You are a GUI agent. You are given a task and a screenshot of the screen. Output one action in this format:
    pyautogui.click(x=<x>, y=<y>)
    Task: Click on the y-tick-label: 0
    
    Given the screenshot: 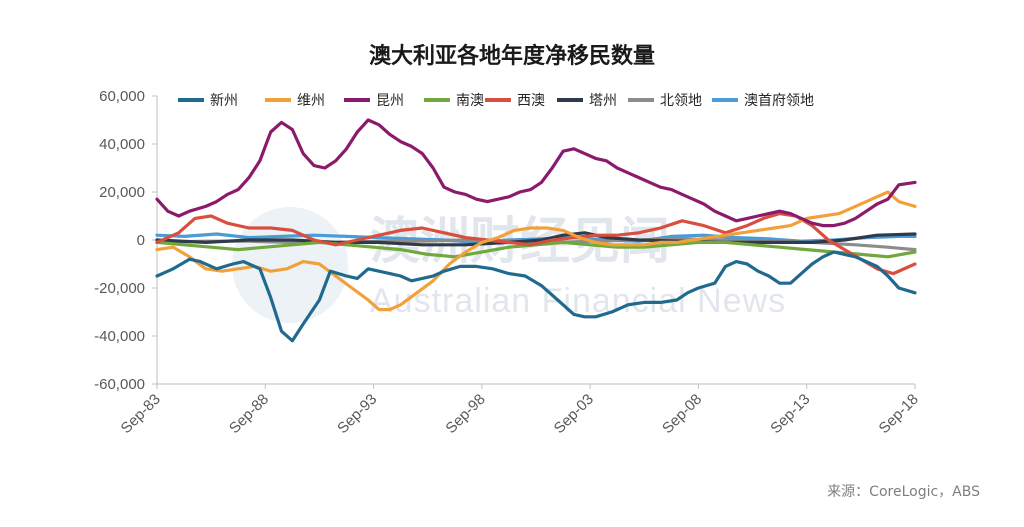 What is the action you would take?
    pyautogui.click(x=141, y=240)
    